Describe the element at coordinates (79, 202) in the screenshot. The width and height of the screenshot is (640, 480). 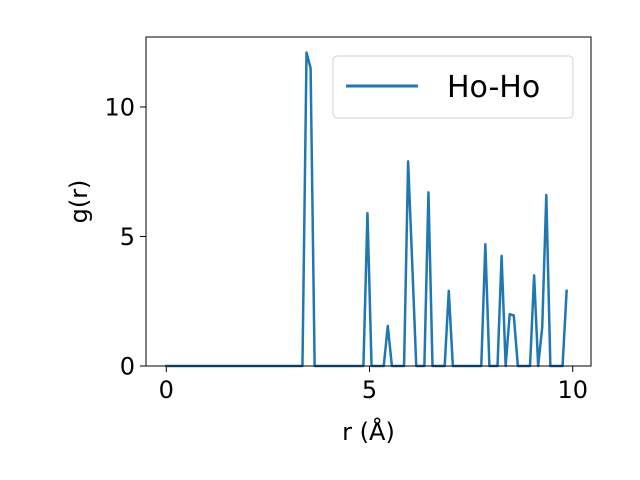
I see `y-axis-label: g(r)` at that location.